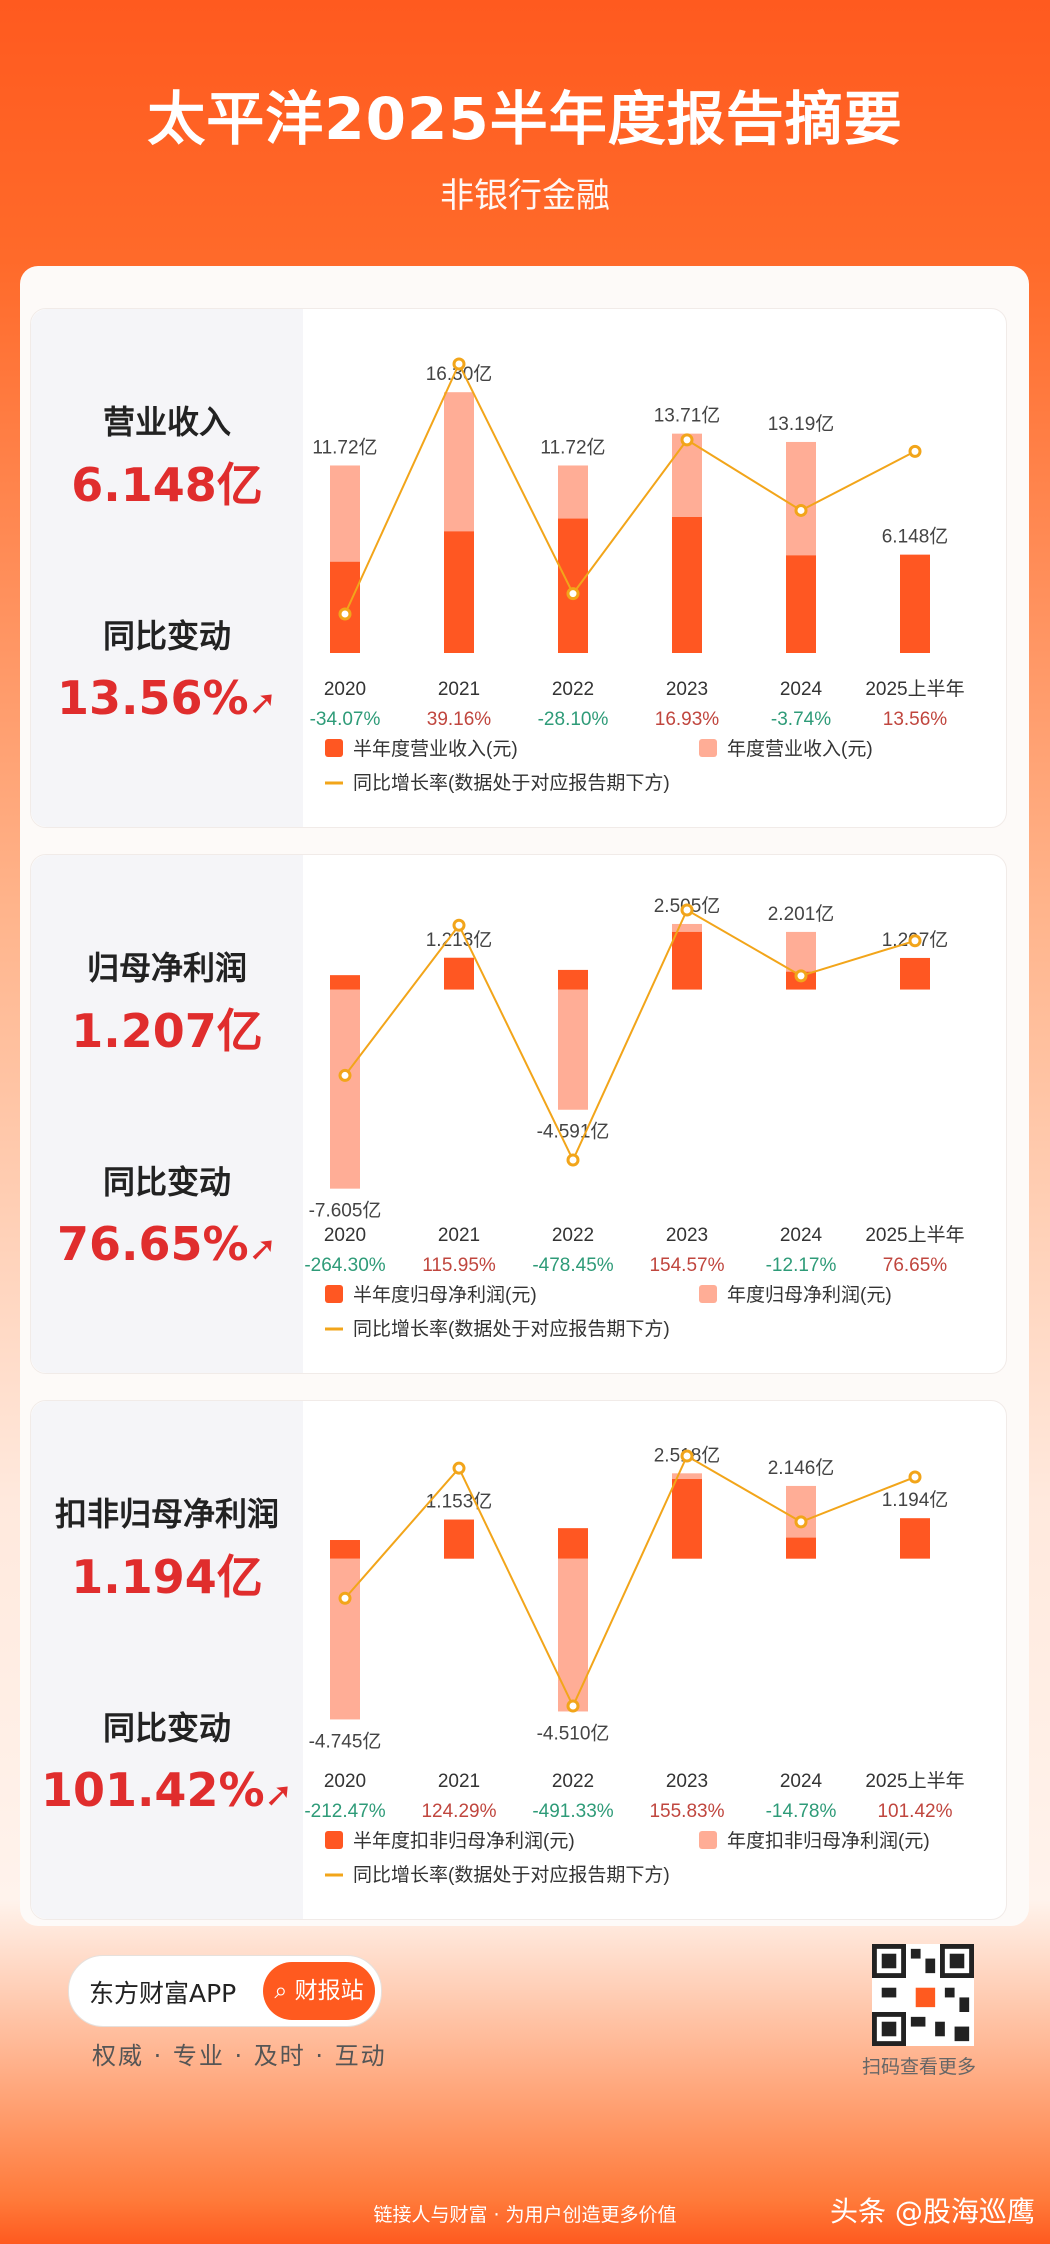 This screenshot has height=2244, width=1050. Describe the element at coordinates (167, 1577) in the screenshot. I see `metric-value: 1.194亿` at that location.